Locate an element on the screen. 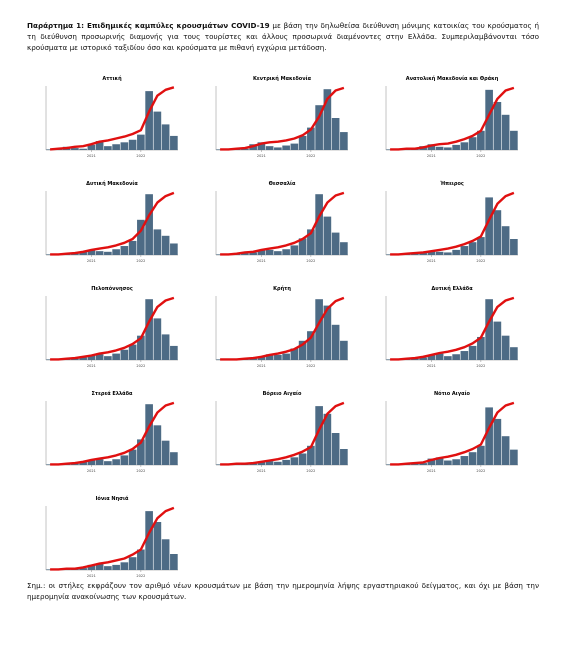 Image resolution: width=565 pixels, height=671 pixels. chart-panel: Θεσσαλία 2021 2022 is located at coordinates (281, 221).